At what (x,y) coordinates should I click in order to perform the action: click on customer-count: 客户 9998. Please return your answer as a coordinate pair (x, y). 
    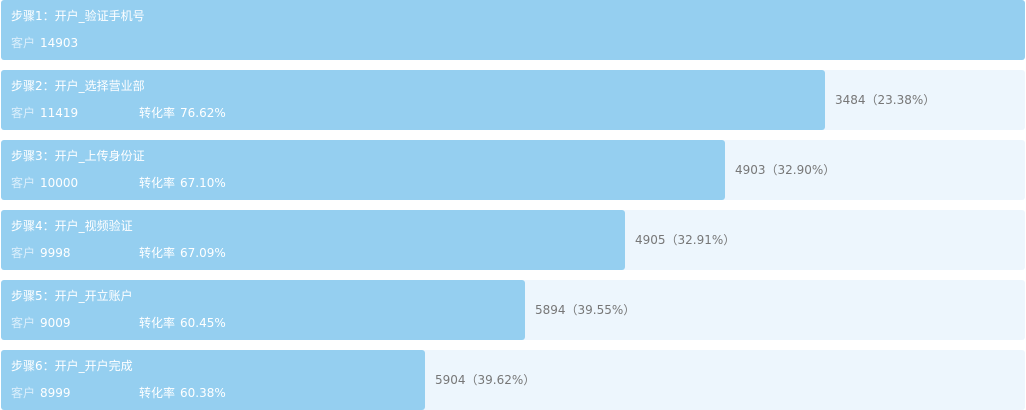
    Looking at the image, I should click on (41, 253).